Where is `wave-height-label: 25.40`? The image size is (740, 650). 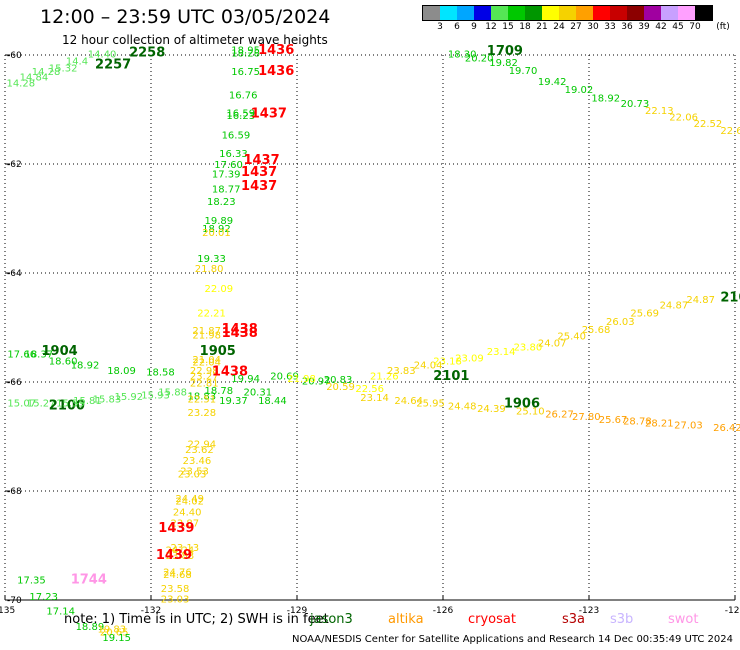 wave-height-label: 25.40 is located at coordinates (571, 336).